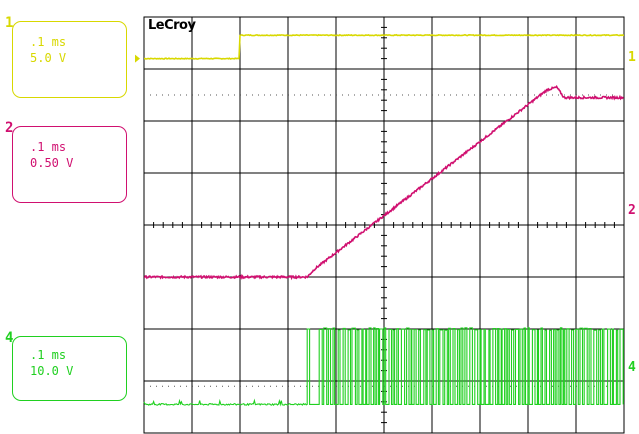 Image resolution: width=639 pixels, height=434 pixels. Describe the element at coordinates (48, 355) in the screenshot. I see `channel-4-timebase: .1 ms` at that location.